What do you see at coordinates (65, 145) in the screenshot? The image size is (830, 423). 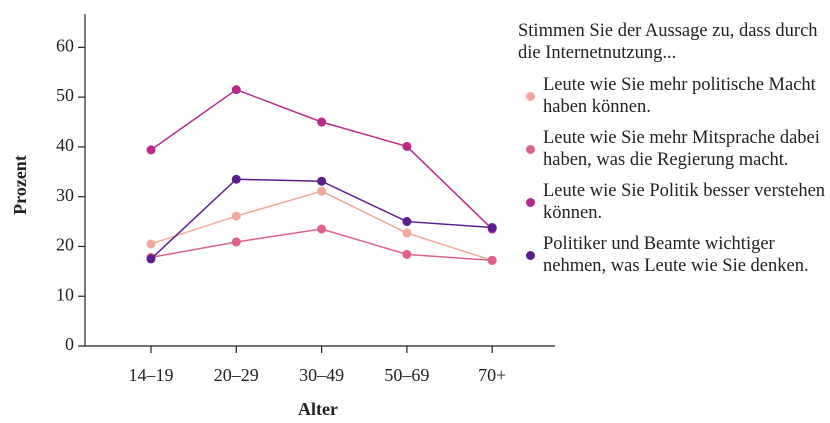 I see `y-tick-label: 40` at bounding box center [65, 145].